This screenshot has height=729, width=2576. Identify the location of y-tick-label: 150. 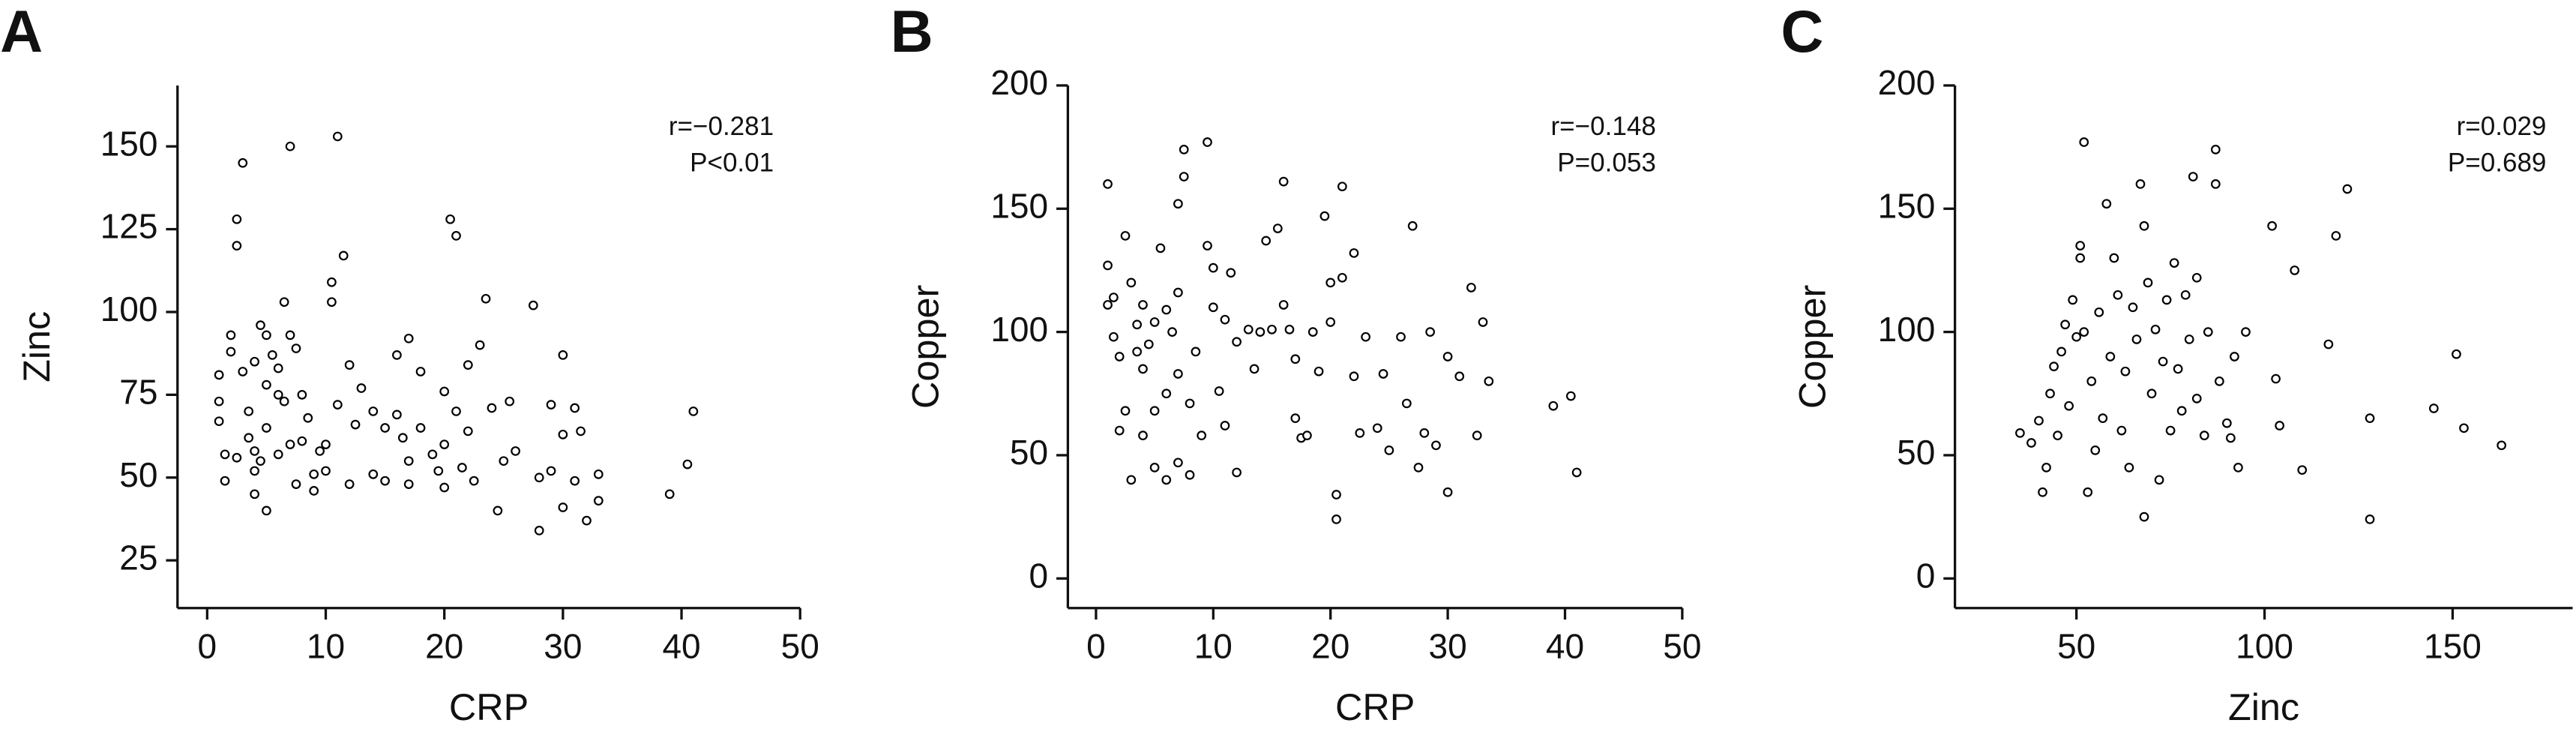
(129, 143).